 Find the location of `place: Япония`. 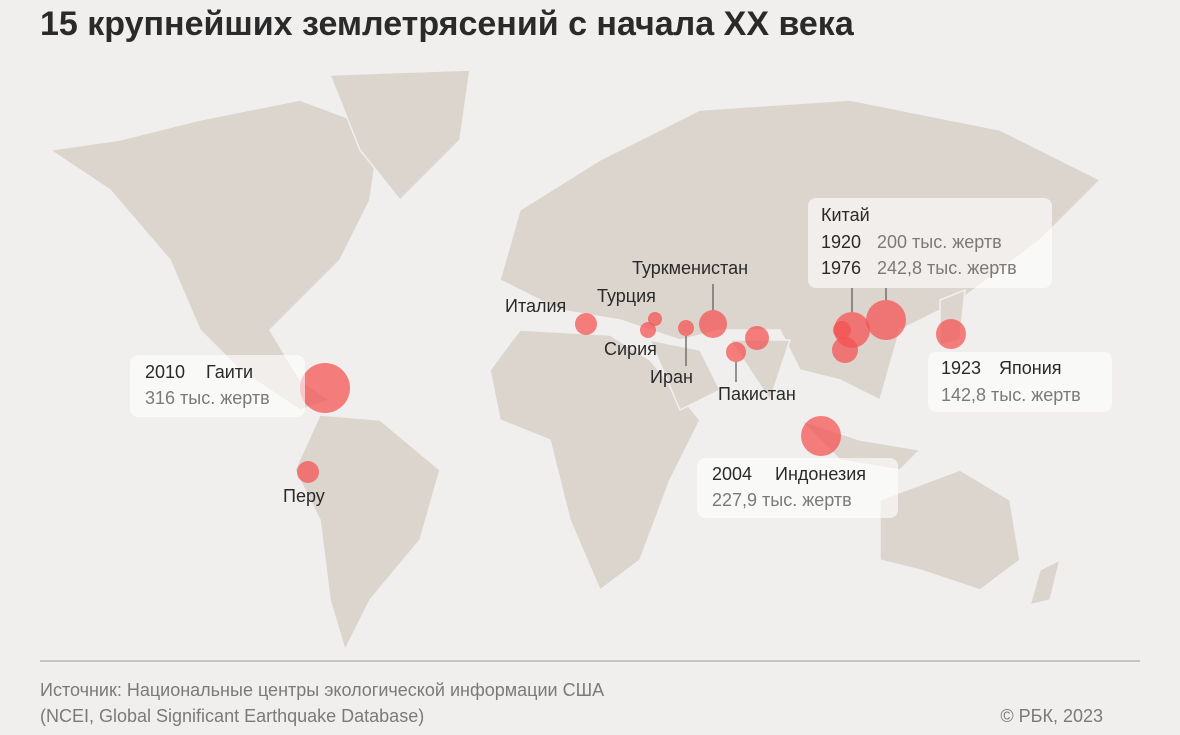

place: Япония is located at coordinates (1030, 368).